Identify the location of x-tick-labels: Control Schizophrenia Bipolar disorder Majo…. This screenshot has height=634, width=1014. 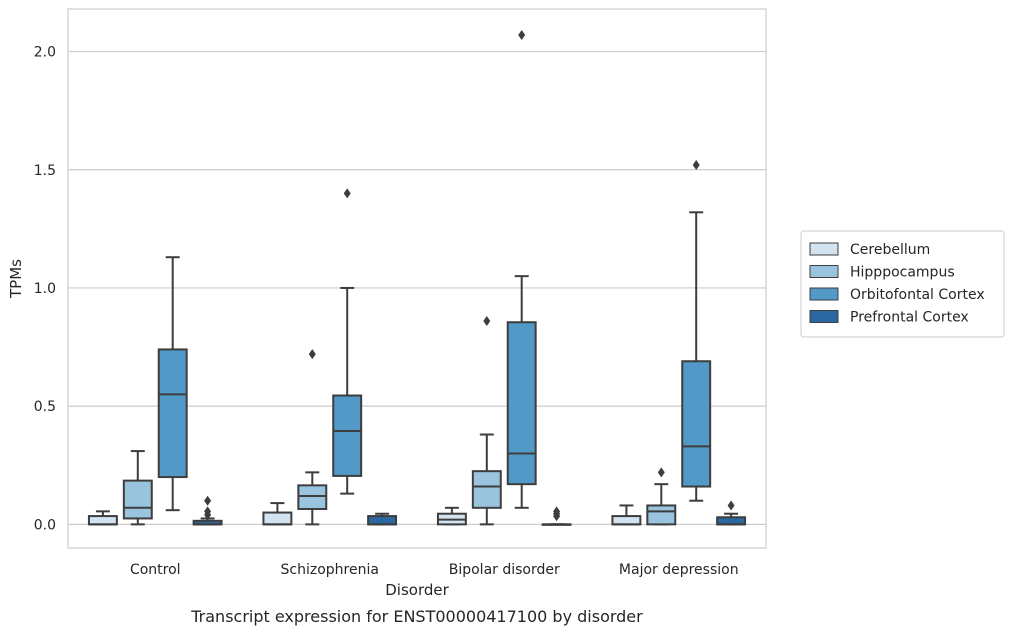
(434, 570).